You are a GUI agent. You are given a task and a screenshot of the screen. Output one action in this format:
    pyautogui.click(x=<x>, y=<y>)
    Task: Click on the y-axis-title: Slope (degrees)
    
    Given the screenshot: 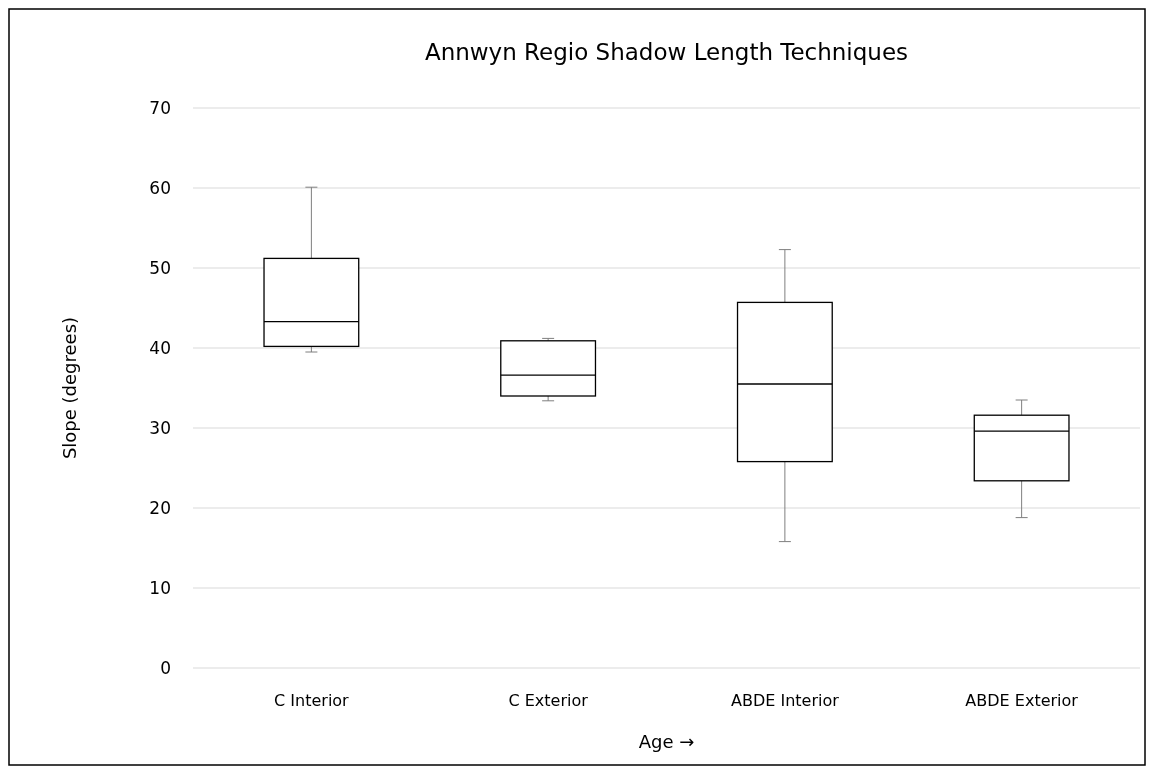 What is the action you would take?
    pyautogui.click(x=69, y=388)
    